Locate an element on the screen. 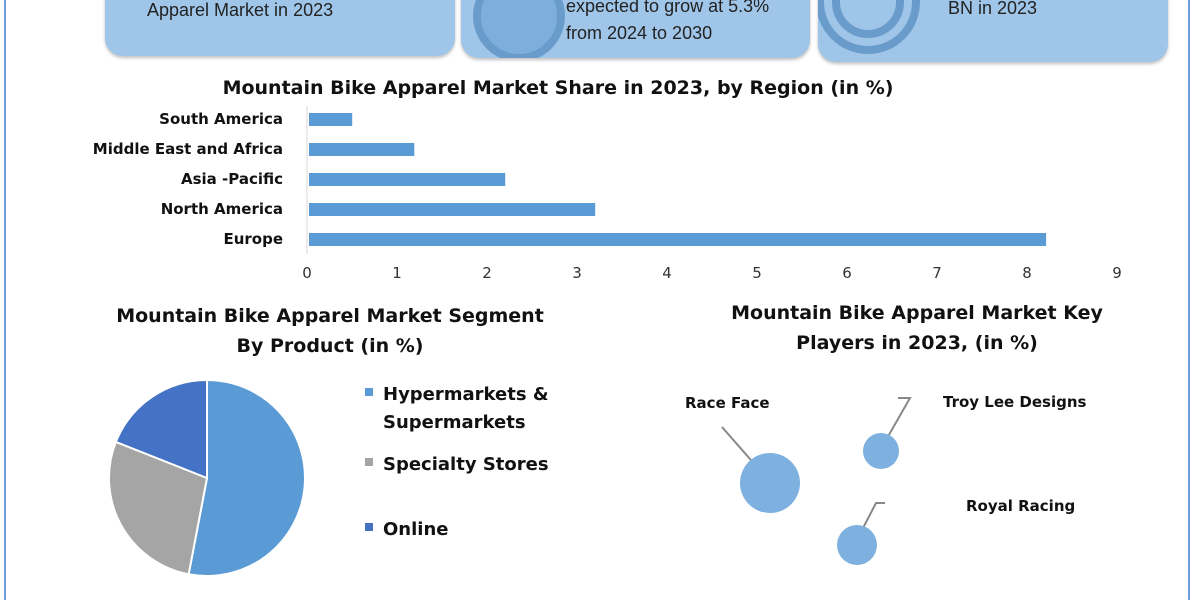 The height and width of the screenshot is (600, 1200). legend-label: Hypermarkets & is located at coordinates (466, 394).